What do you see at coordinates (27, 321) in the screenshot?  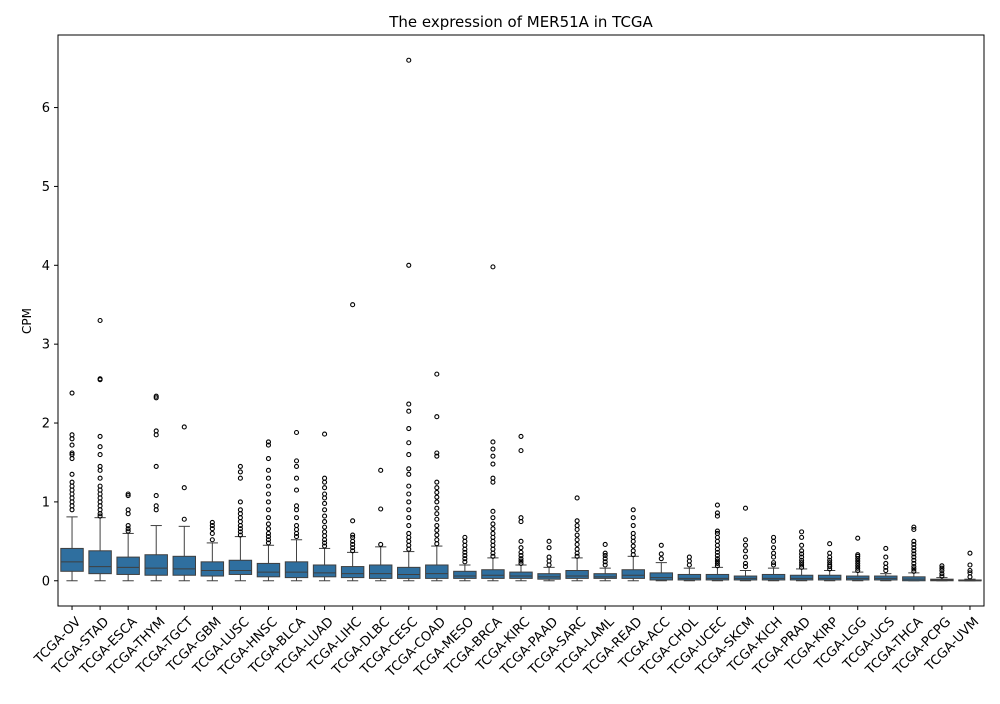 I see `y-axis-label: CPM` at bounding box center [27, 321].